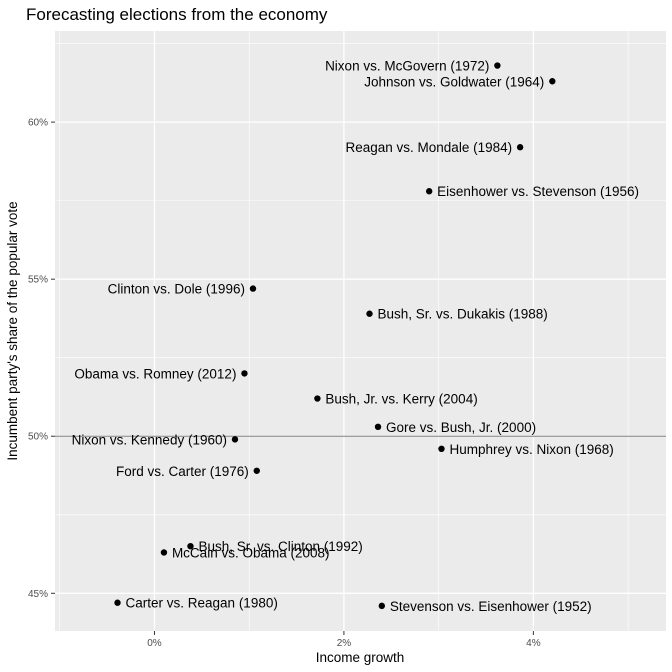  Describe the element at coordinates (38, 594) in the screenshot. I see `y-tick-label: 45%` at that location.